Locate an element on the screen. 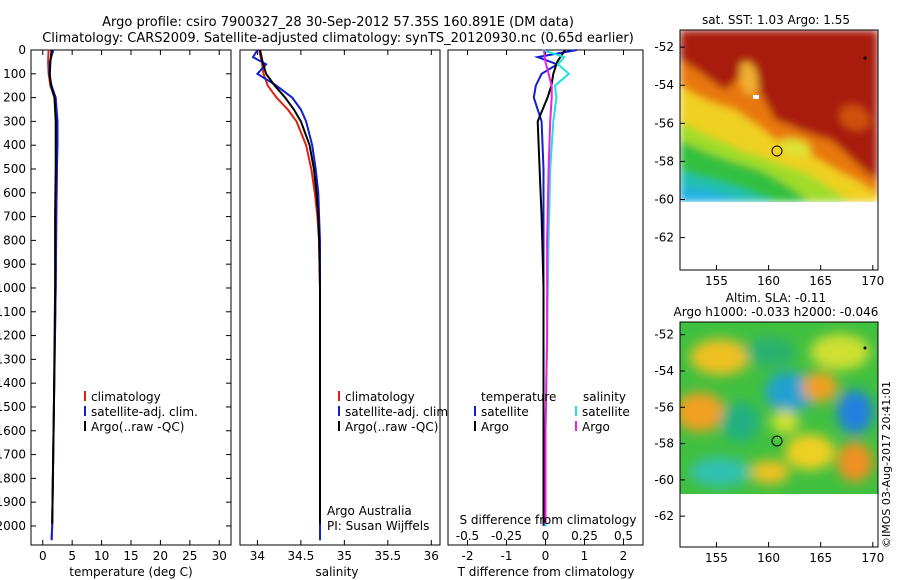 The image size is (900, 580). sst-map-panel: -52 -54 -56 -58 -60 -62 155 160 165 170 is located at coordinates (769, 158).